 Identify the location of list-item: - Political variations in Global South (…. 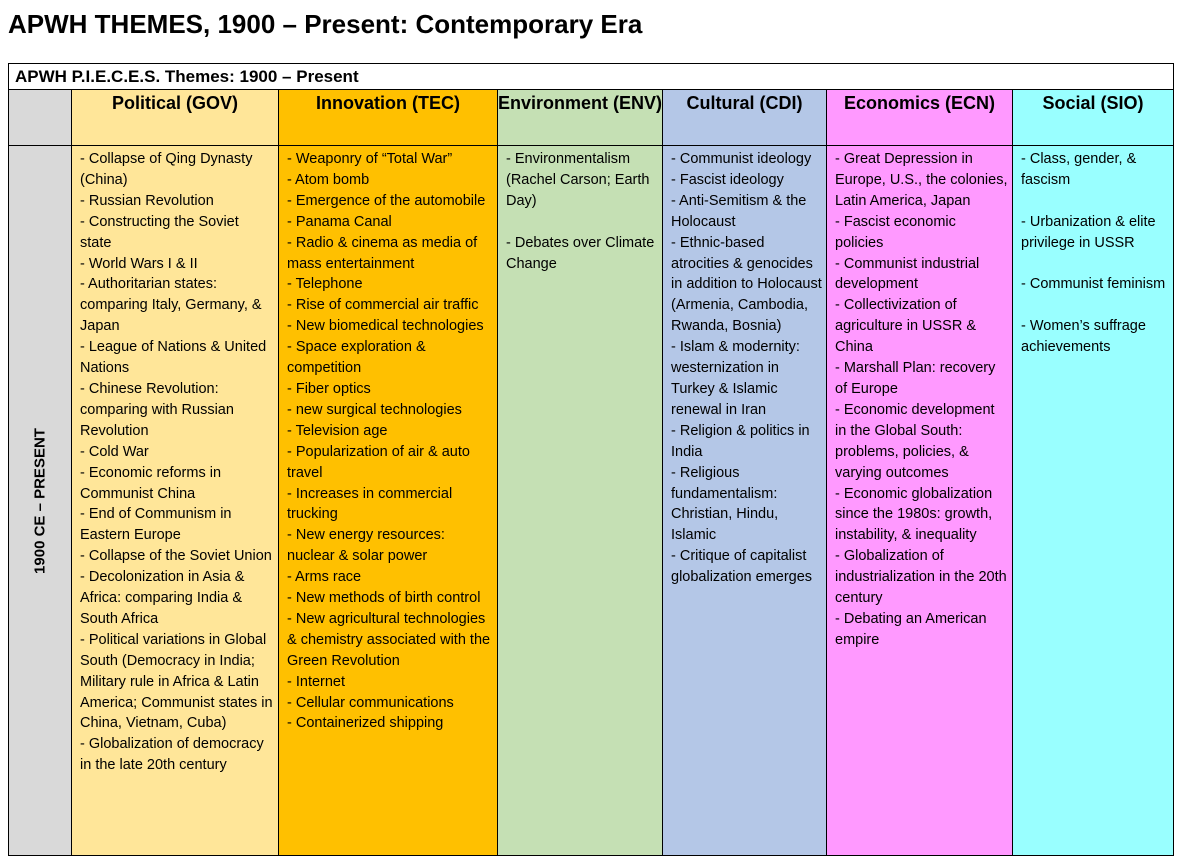
(176, 681).